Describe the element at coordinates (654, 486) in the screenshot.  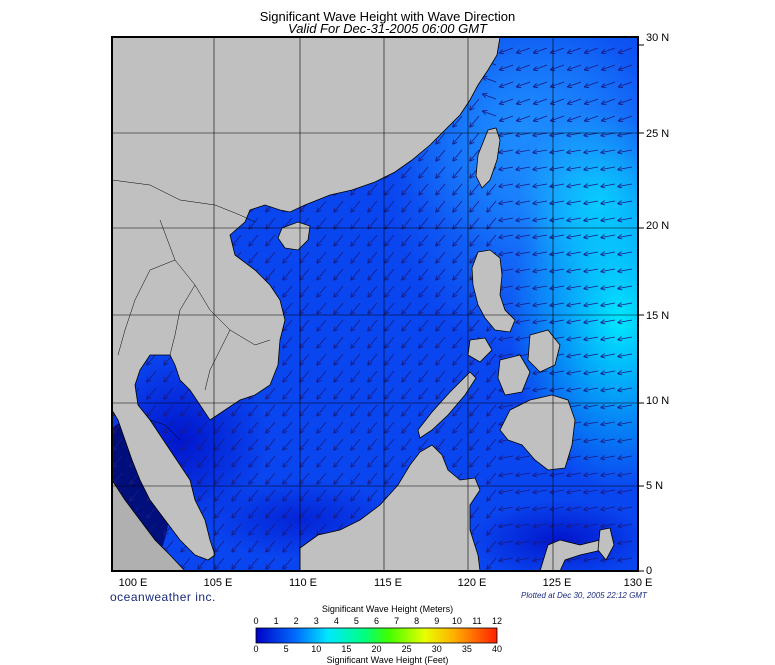
I see `lat-label-5n: 5 N` at that location.